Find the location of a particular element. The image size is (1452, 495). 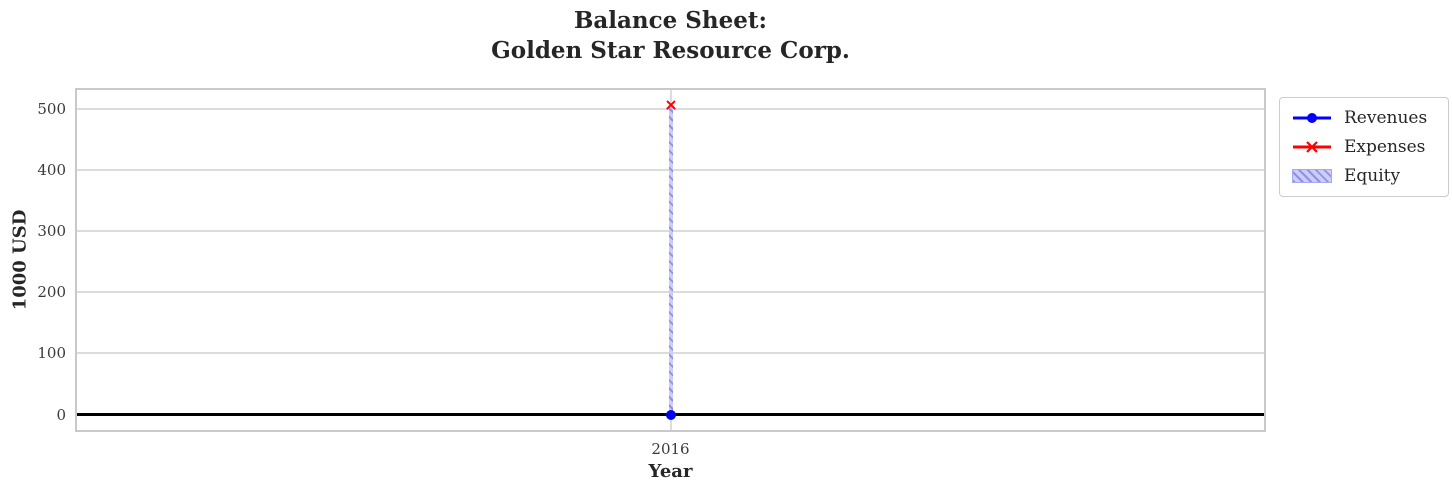

hatched-patch-icon is located at coordinates (1312, 176).